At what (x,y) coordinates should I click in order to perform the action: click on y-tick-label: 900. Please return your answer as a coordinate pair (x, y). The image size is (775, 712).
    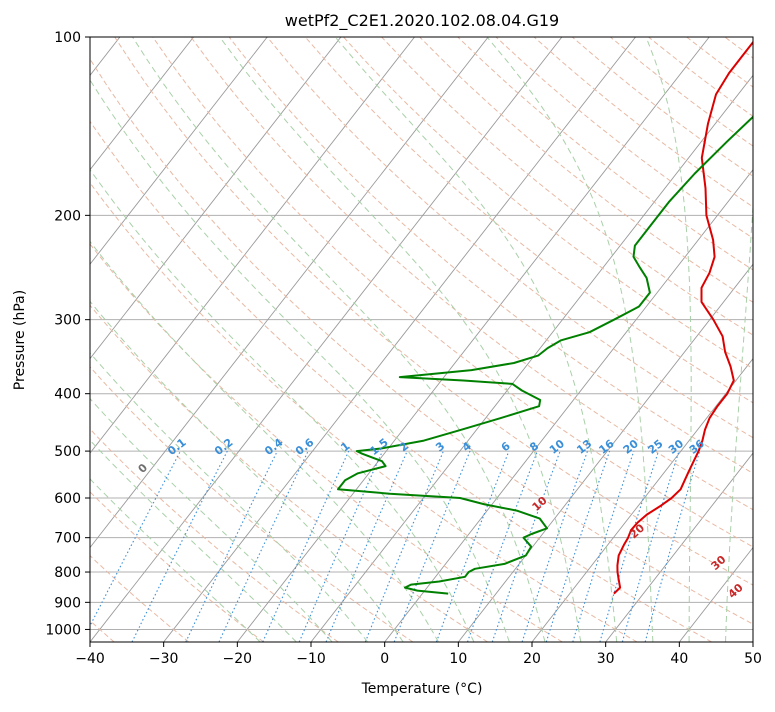
    Looking at the image, I should click on (67, 603).